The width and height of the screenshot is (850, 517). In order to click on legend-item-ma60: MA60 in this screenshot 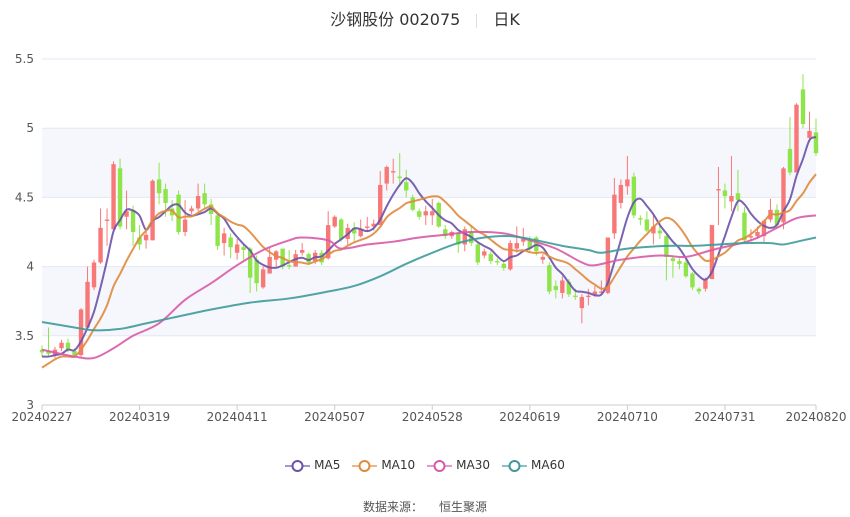, I will do `click(533, 465)`.